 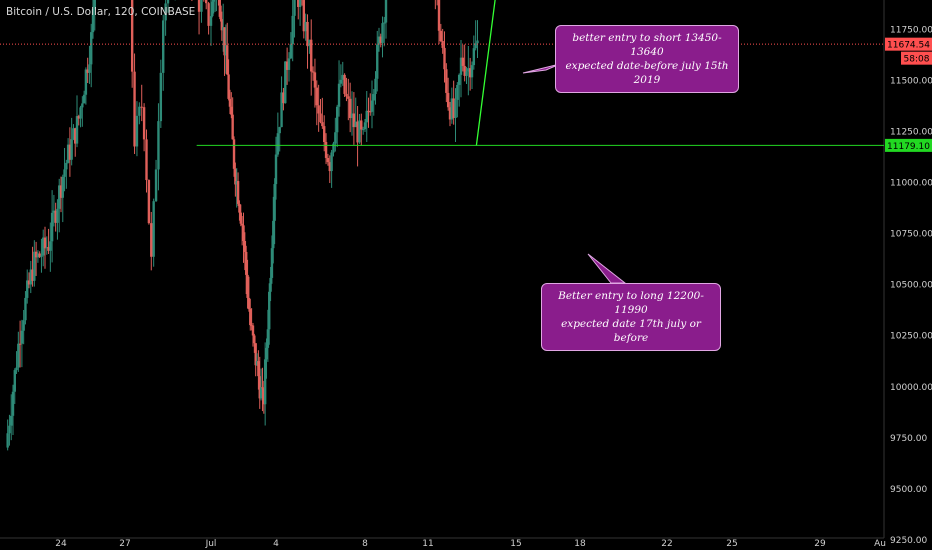 What do you see at coordinates (908, 541) in the screenshot?
I see `y-tick-label: 9250.00` at bounding box center [908, 541].